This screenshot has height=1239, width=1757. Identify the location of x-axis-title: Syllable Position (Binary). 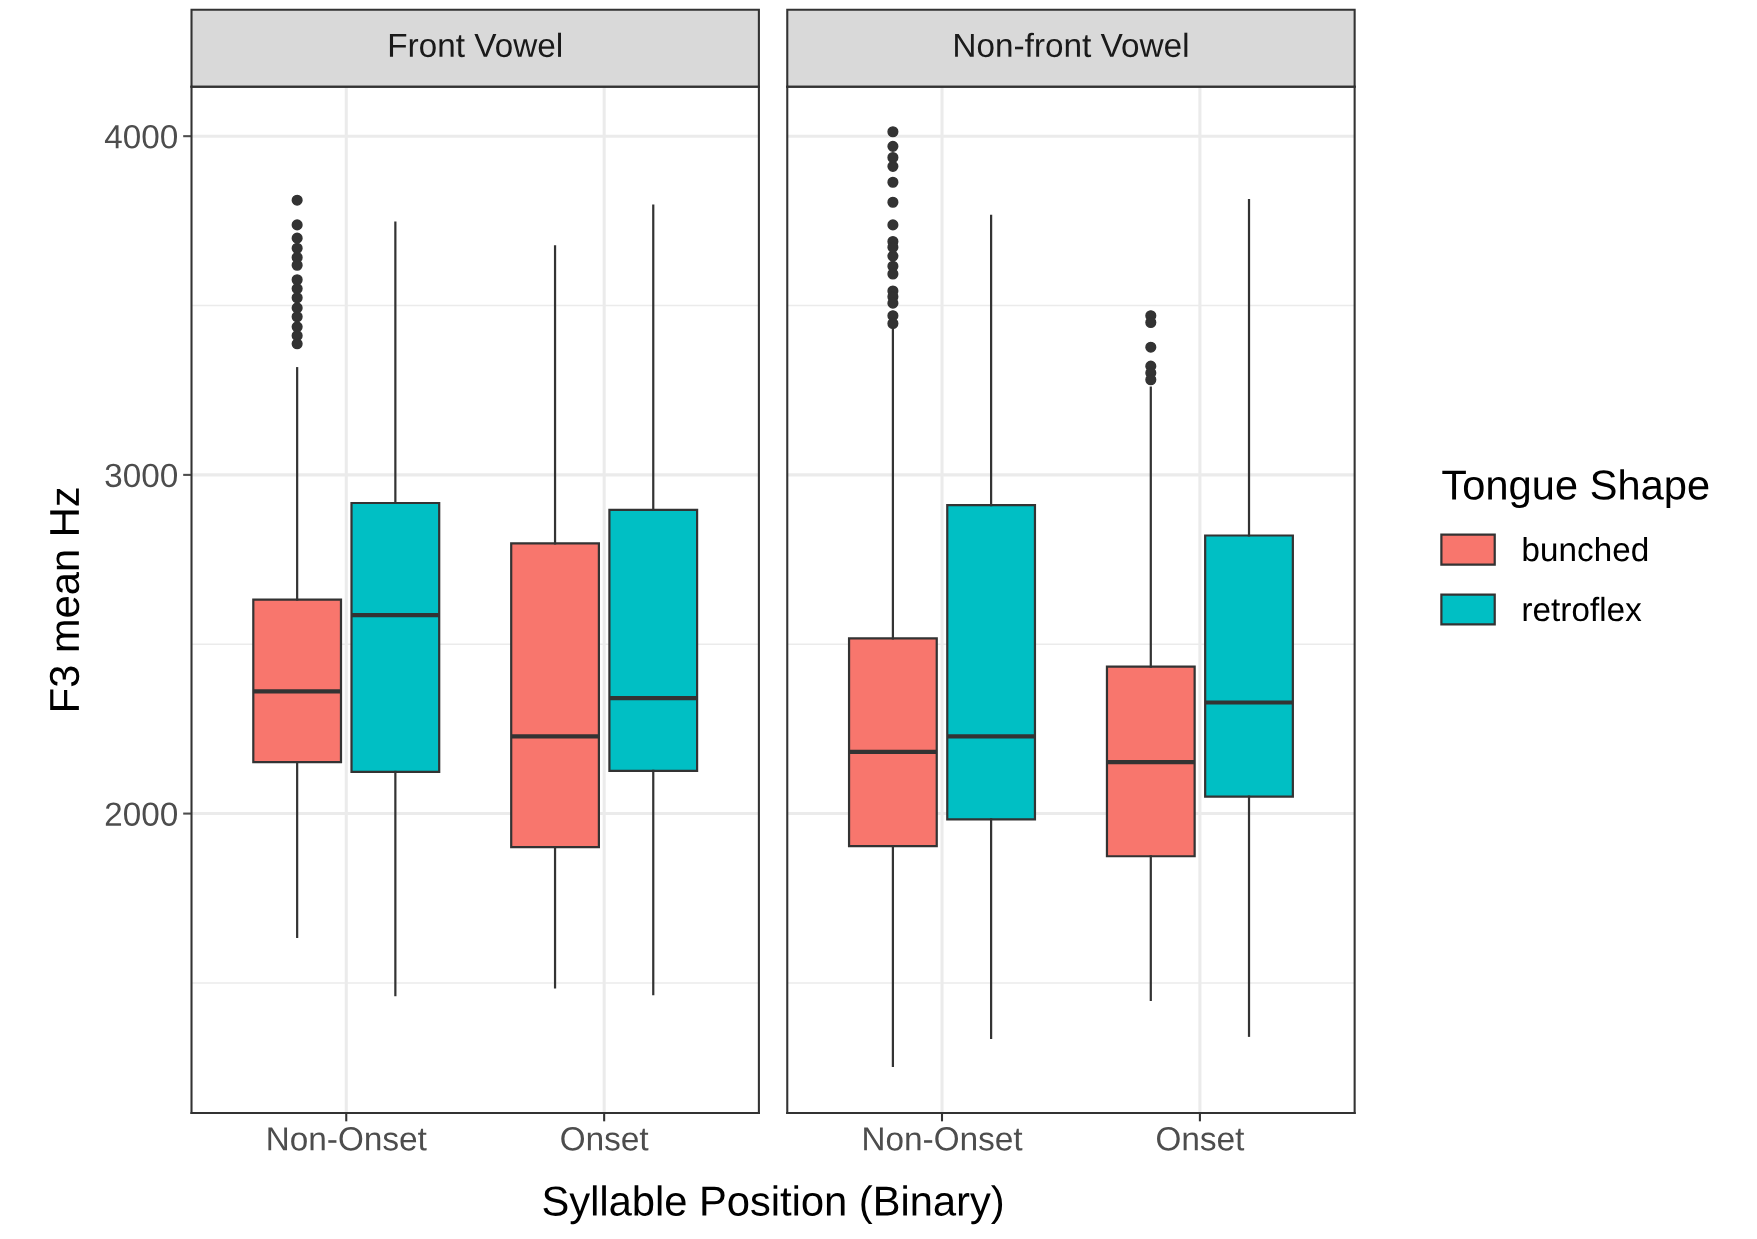
(773, 1205).